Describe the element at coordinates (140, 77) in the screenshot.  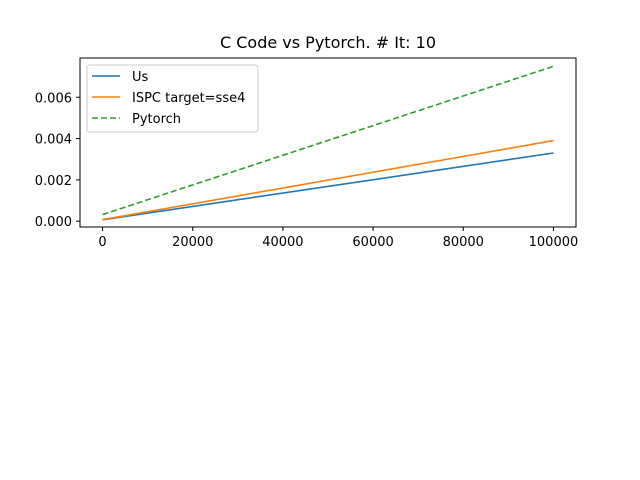
I see `legend-label-0: Us` at that location.